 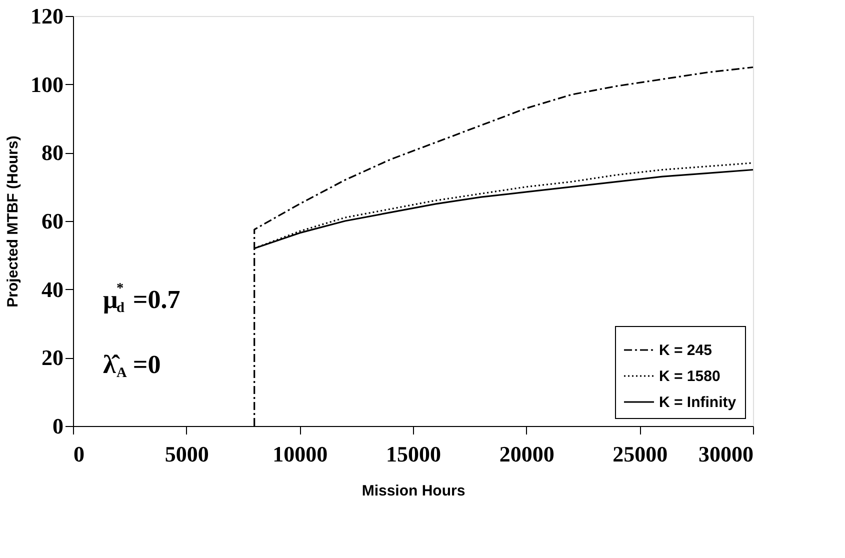 What do you see at coordinates (186, 454) in the screenshot?
I see `x-tick-label: 5000` at bounding box center [186, 454].